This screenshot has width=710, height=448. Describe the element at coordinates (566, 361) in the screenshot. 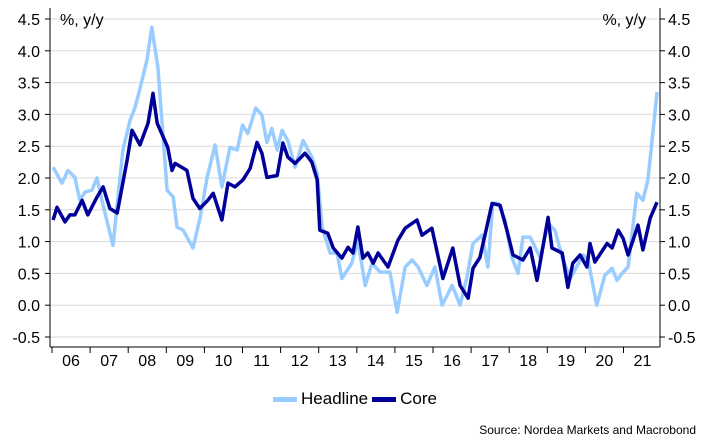

I see `x-tick-label: 19` at that location.